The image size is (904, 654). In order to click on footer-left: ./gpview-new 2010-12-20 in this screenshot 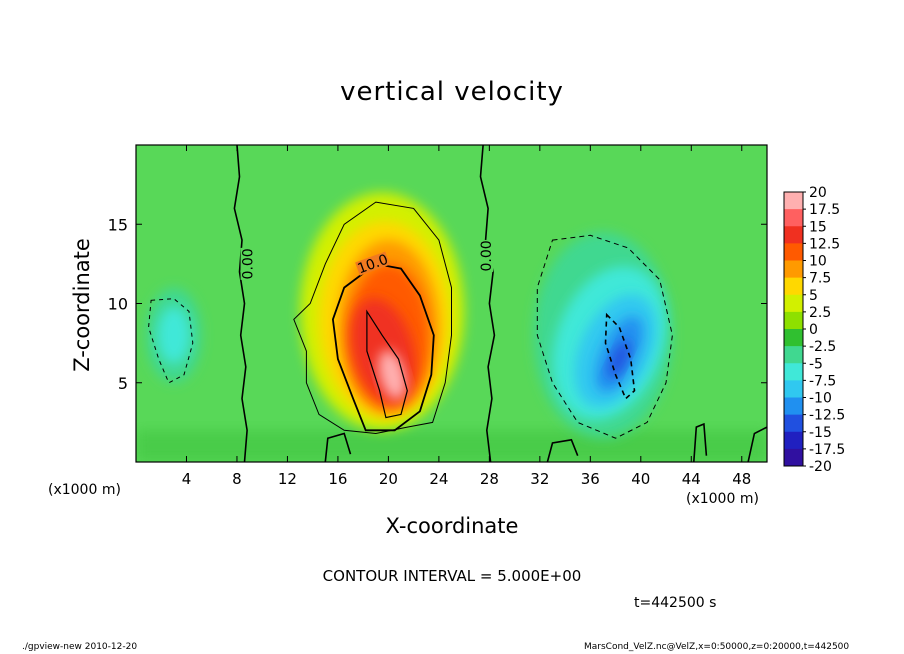, I will do `click(80, 647)`.